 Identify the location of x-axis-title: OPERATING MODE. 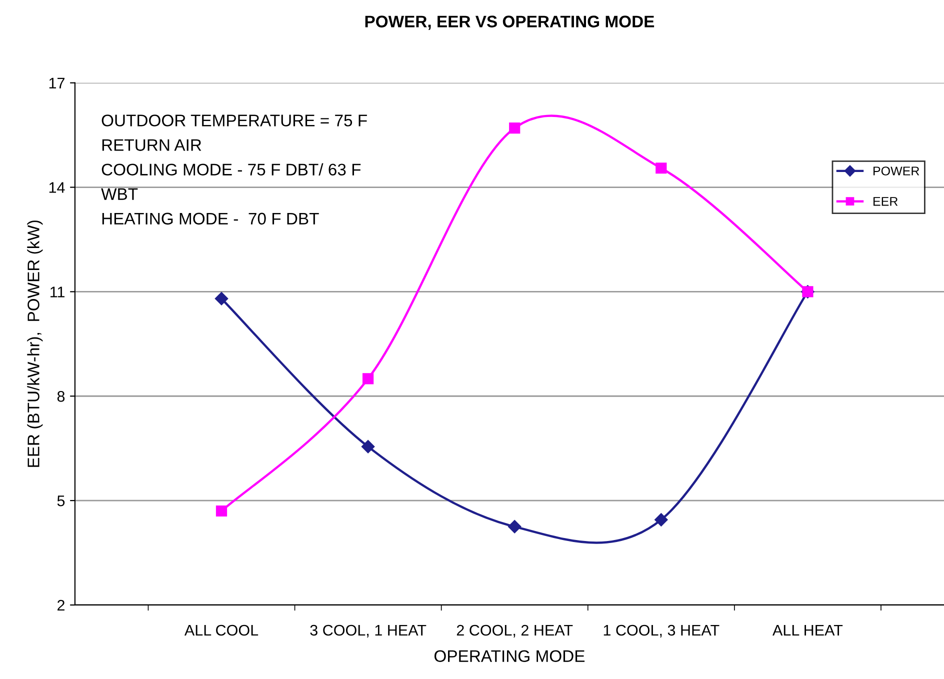
(509, 656).